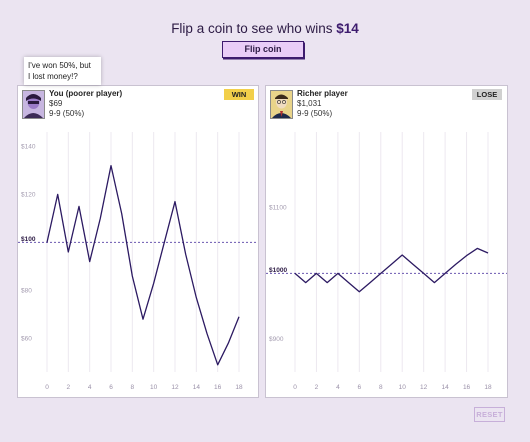 The image size is (530, 442). Describe the element at coordinates (33, 104) in the screenshot. I see `poorer-player-avatar` at that location.